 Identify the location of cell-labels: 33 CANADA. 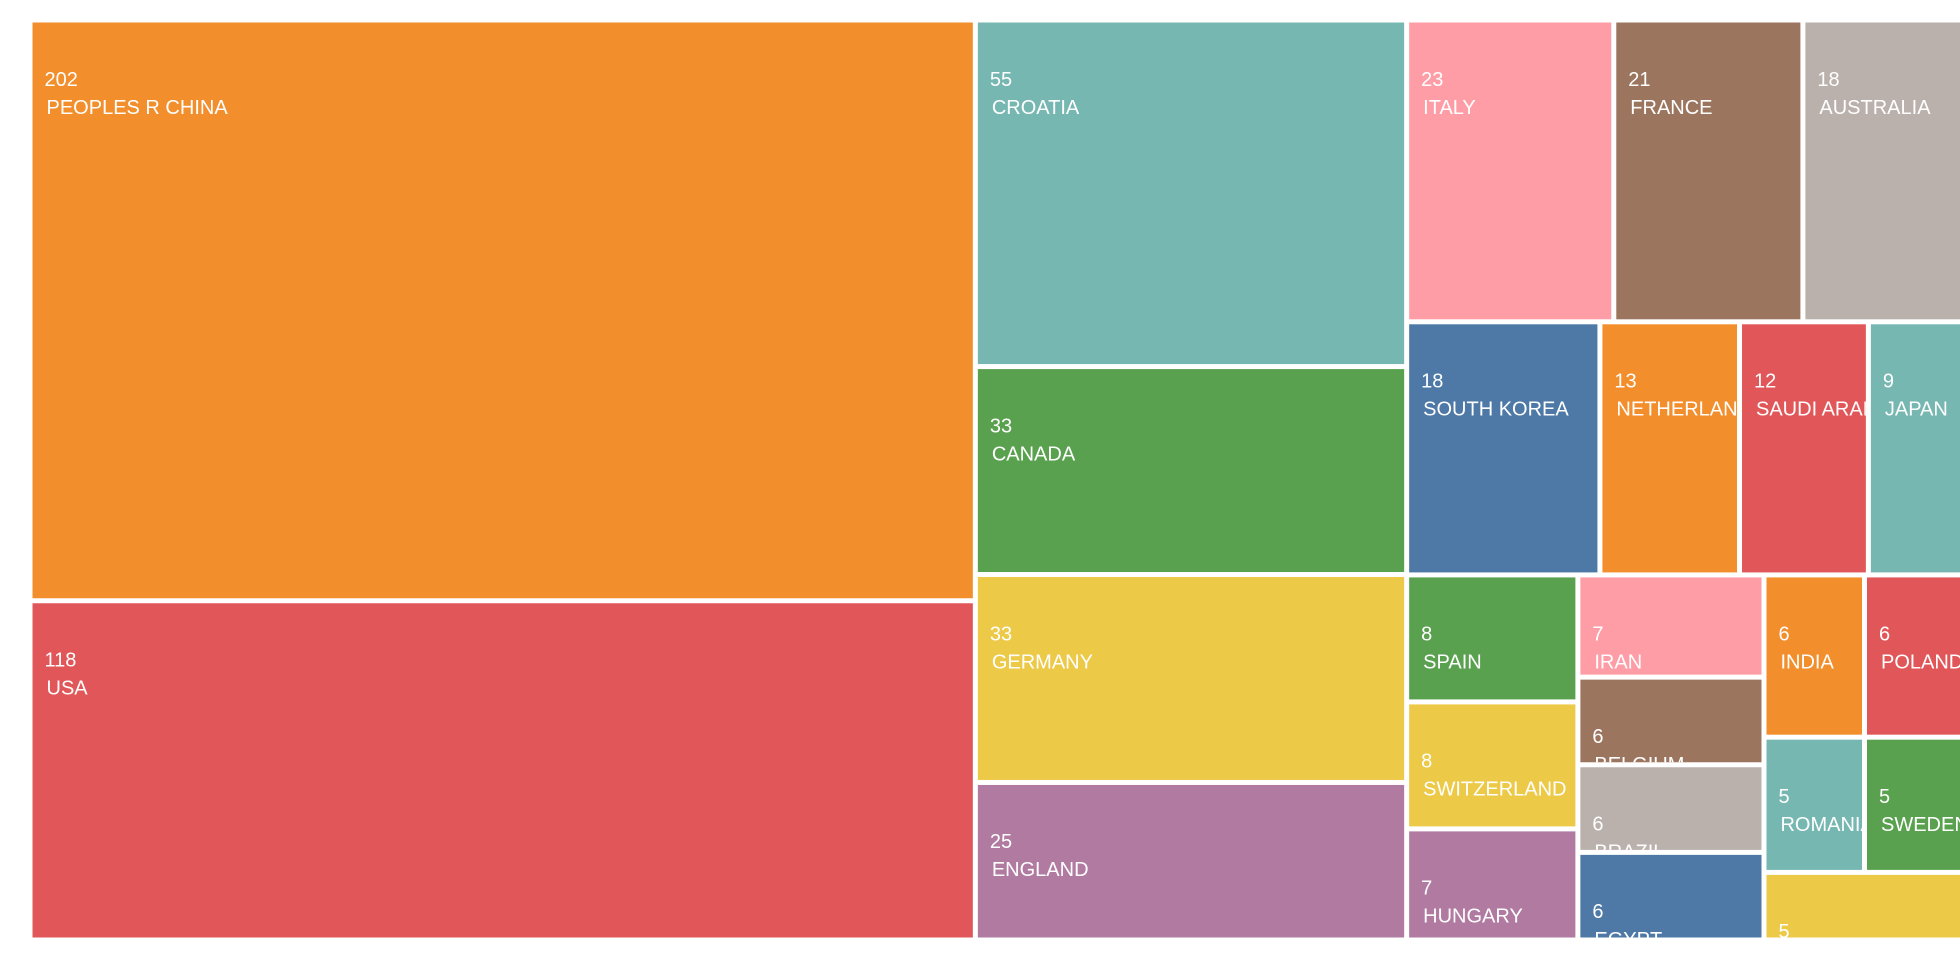
(1033, 440).